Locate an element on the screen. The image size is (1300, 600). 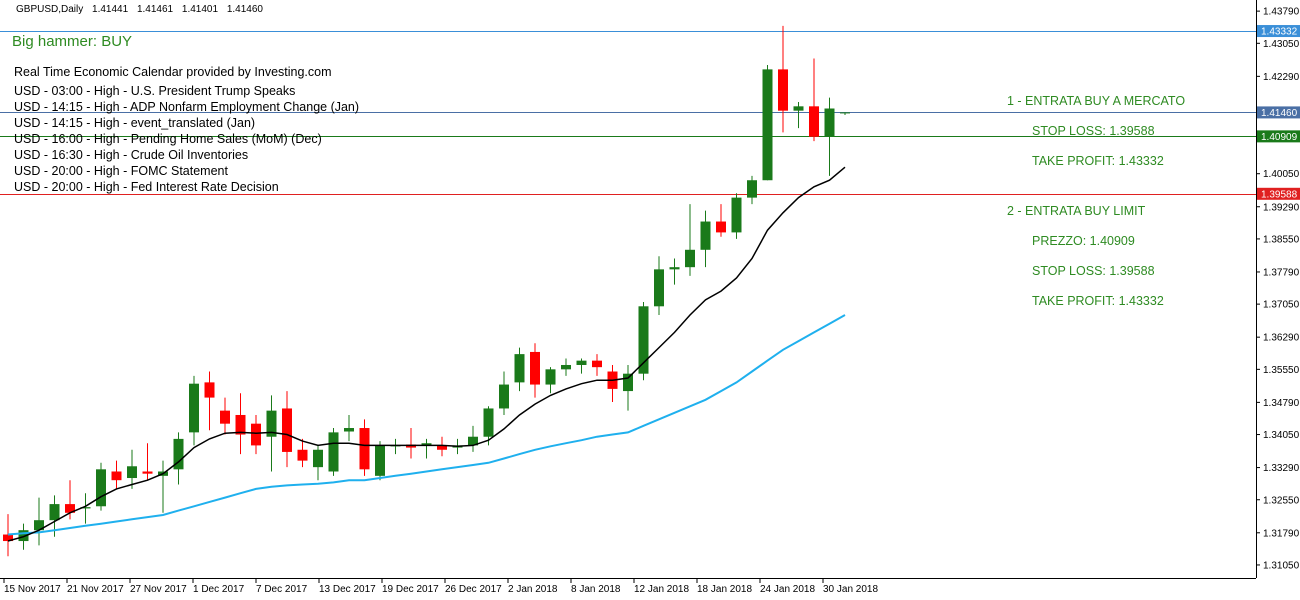
ohlc-high: 1.41461 is located at coordinates (155, 9).